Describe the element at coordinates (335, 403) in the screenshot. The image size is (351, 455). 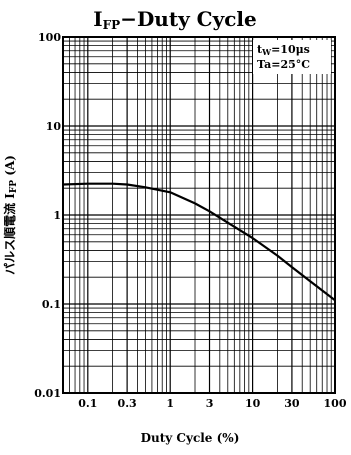
I see `x-tick-label: 100` at that location.